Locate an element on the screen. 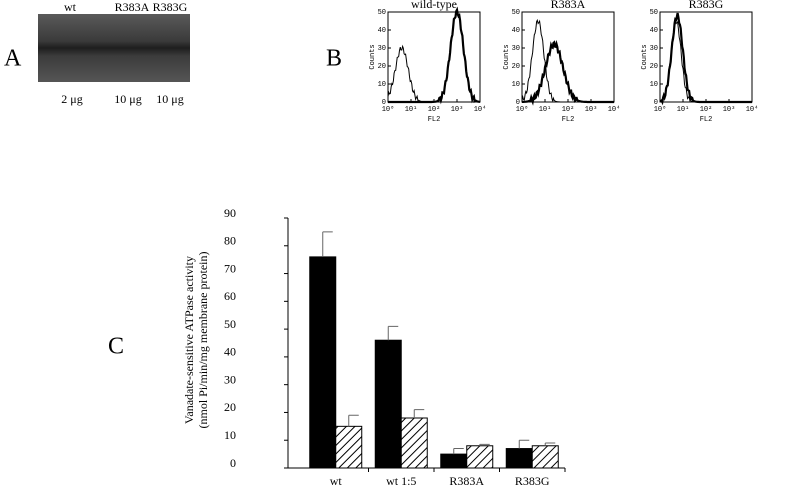 Image resolution: width=800 pixels, height=488 pixels. x-tick-label: R383A is located at coordinates (466, 481).